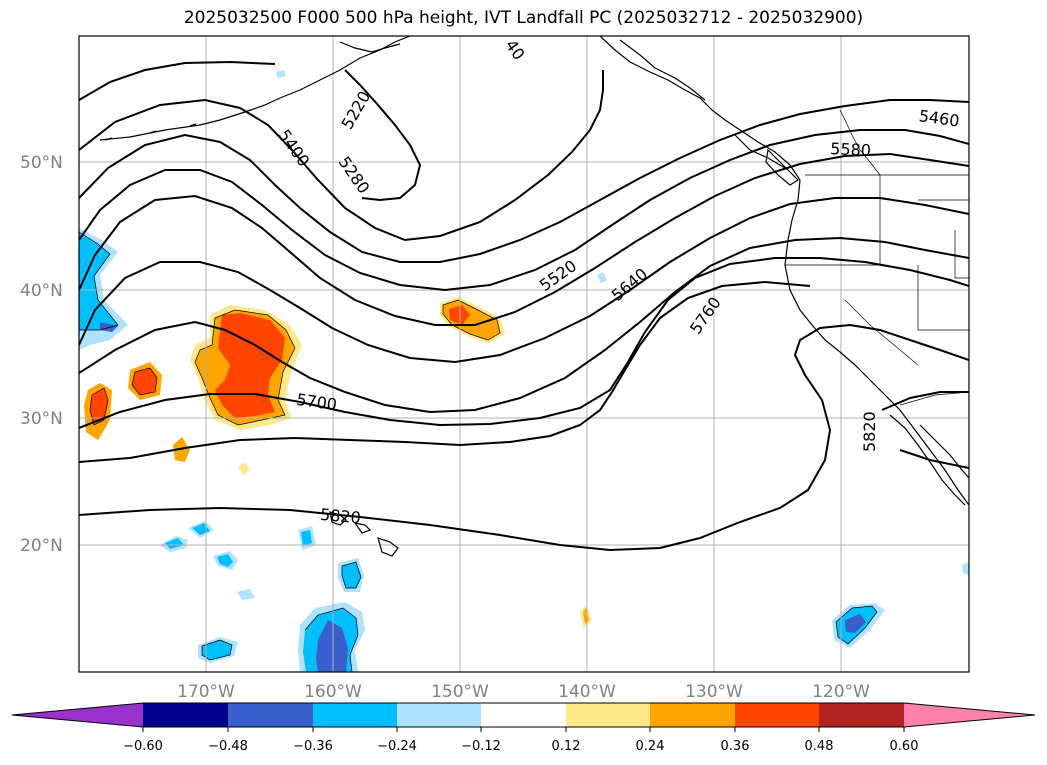 The image size is (1047, 765). Describe the element at coordinates (735, 746) in the screenshot. I see `colorbar-tick-7: 0.36` at that location.